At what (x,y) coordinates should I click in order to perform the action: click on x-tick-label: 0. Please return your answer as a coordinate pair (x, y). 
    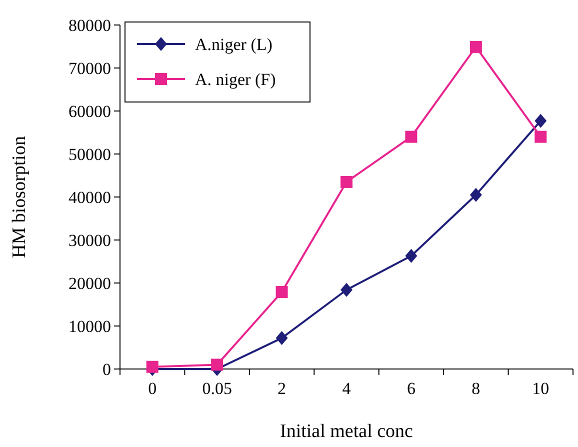
    Looking at the image, I should click on (152, 388).